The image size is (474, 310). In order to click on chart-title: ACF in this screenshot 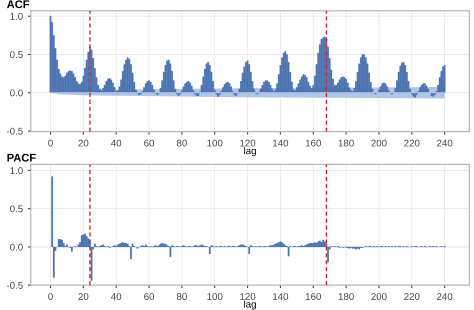, I will do `click(18, 4)`.